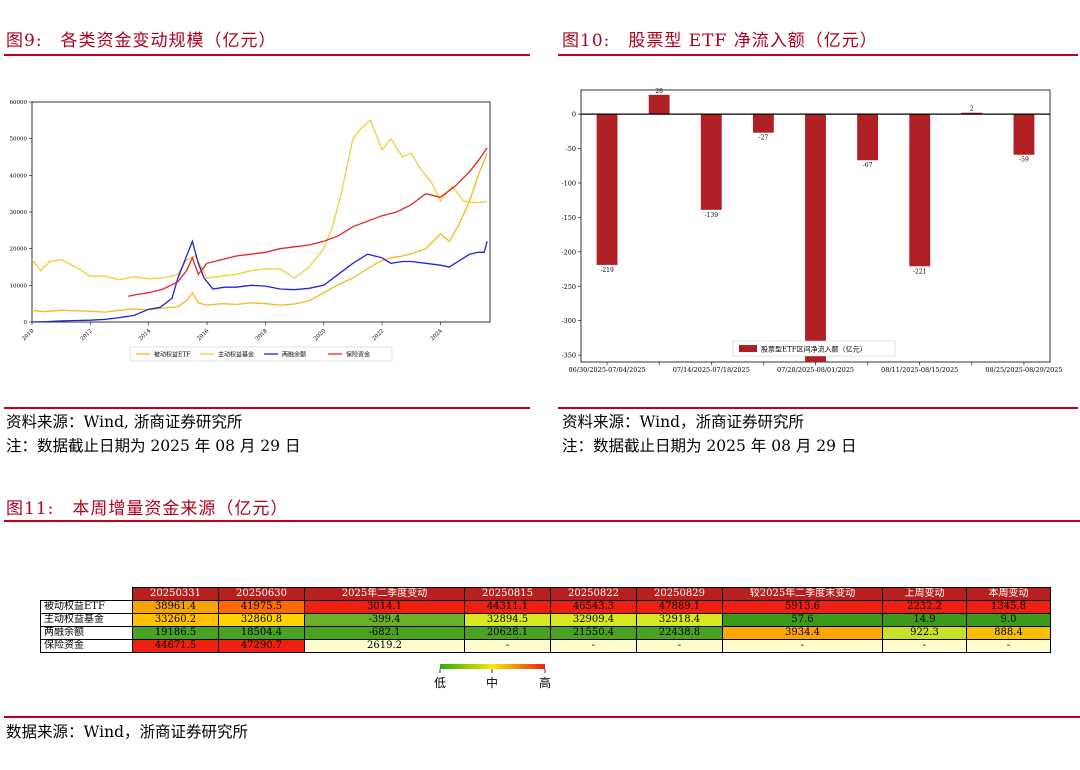 The height and width of the screenshot is (770, 1080). Describe the element at coordinates (507, 594) in the screenshot. I see `table-column-header: 20250815` at that location.